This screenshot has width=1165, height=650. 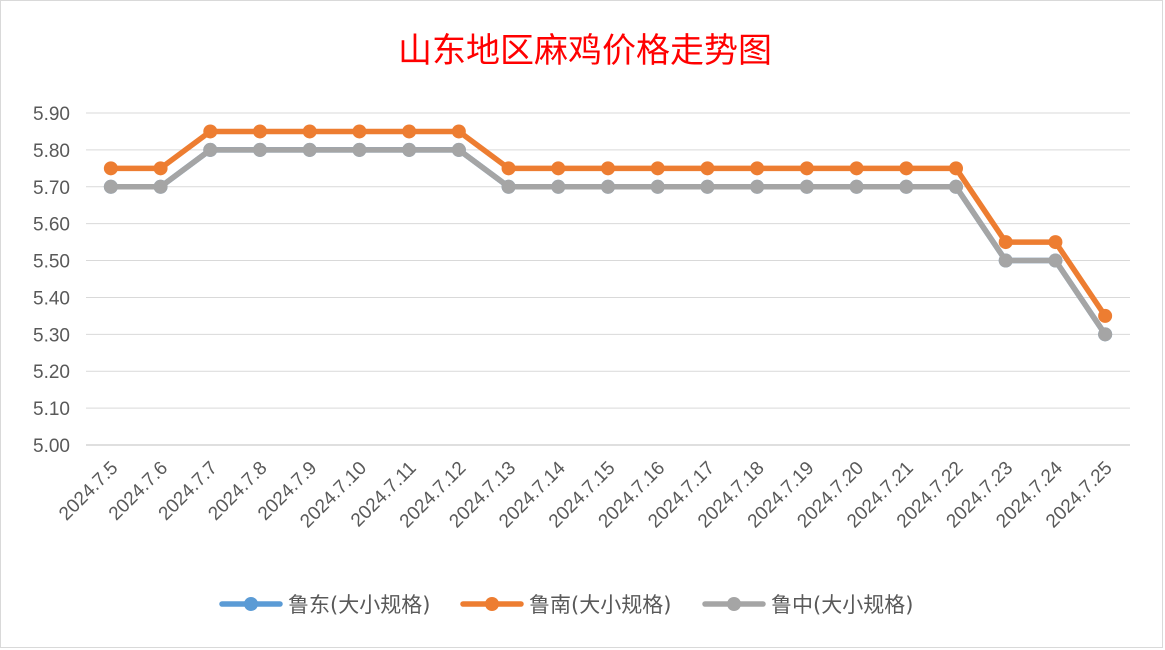 I want to click on legend-item: 鲁中(大小规格), so click(x=807, y=605).